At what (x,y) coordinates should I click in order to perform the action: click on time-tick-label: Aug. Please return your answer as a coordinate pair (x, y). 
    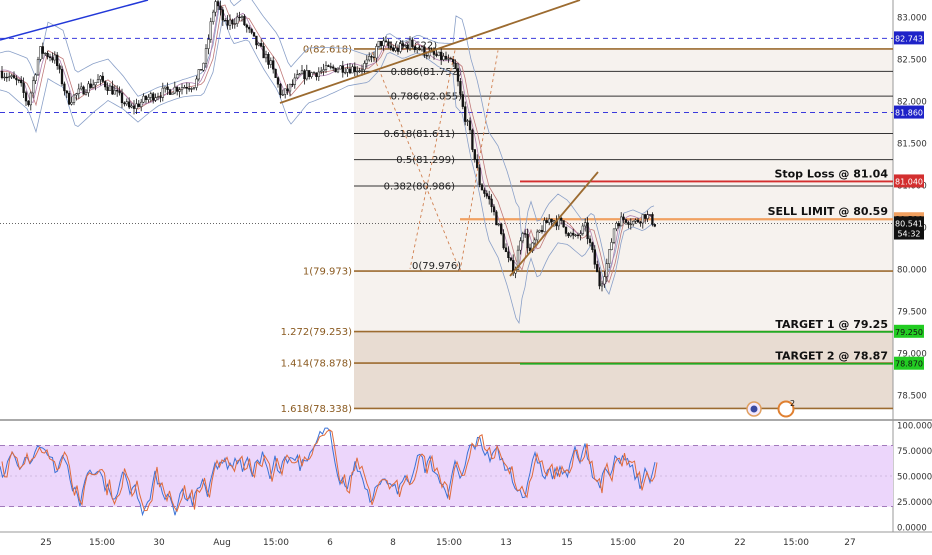
    Looking at the image, I should click on (222, 543).